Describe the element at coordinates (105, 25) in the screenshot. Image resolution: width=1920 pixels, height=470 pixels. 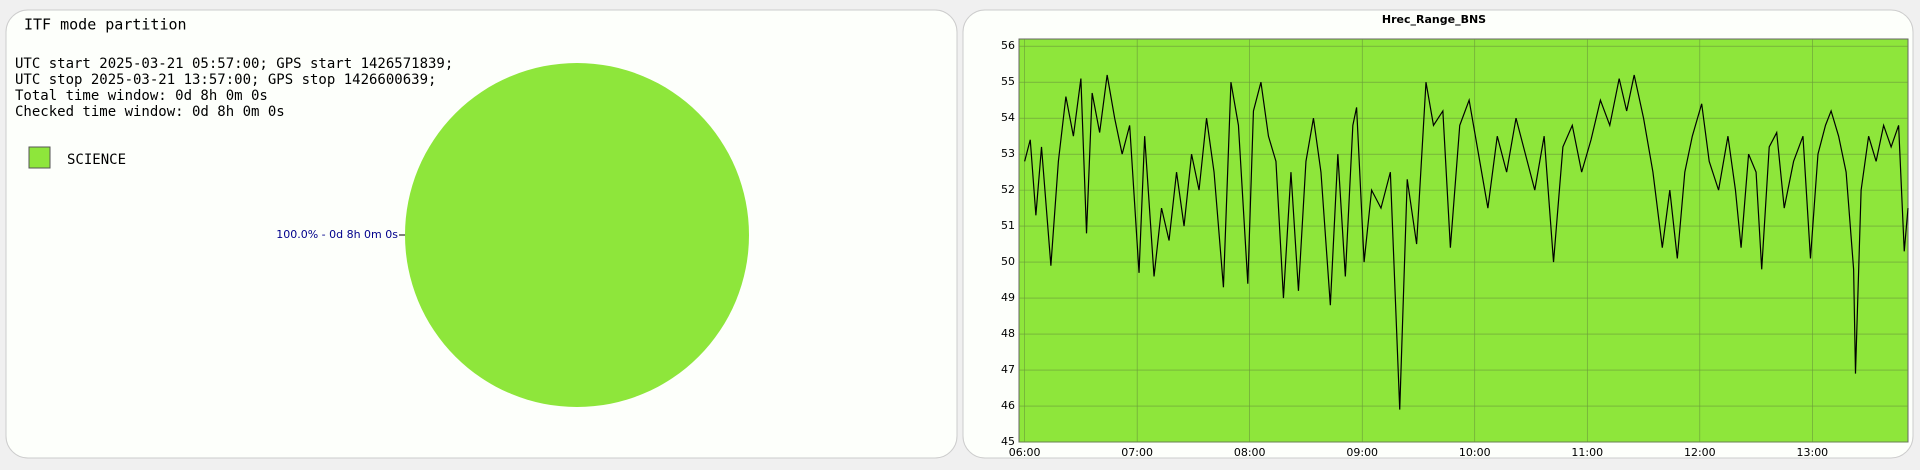
I see `pie-title: ITF mode partition` at that location.